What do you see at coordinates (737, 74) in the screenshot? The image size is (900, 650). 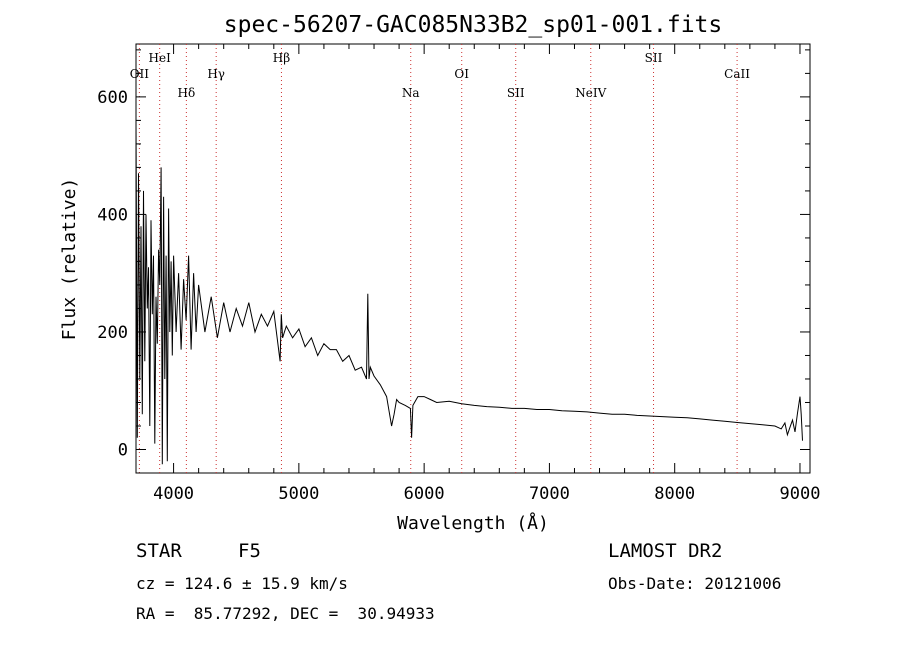 I see `line-label: CaII` at bounding box center [737, 74].